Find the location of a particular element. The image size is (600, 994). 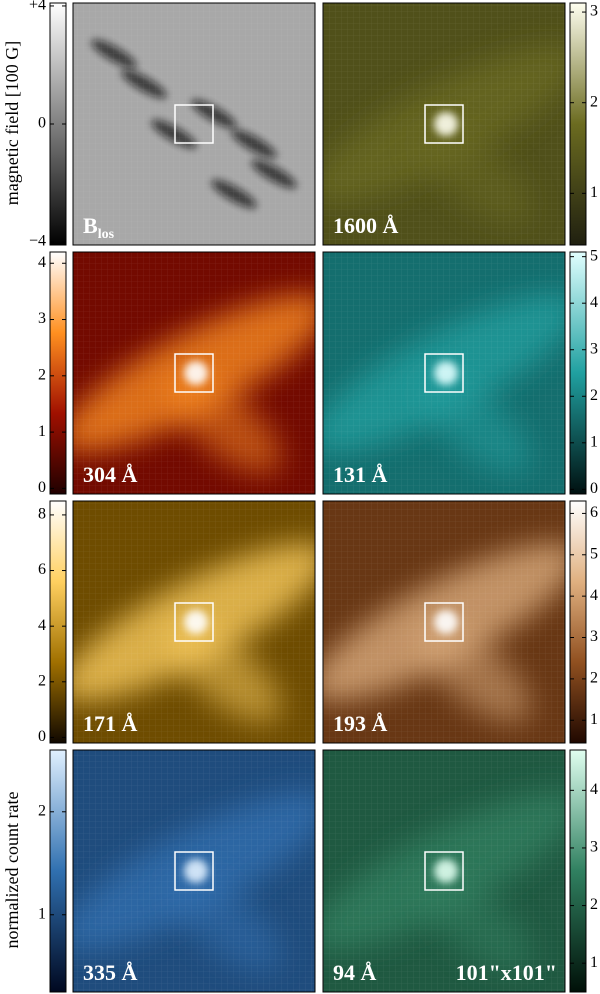

tick-label: 8 is located at coordinates (42, 514).